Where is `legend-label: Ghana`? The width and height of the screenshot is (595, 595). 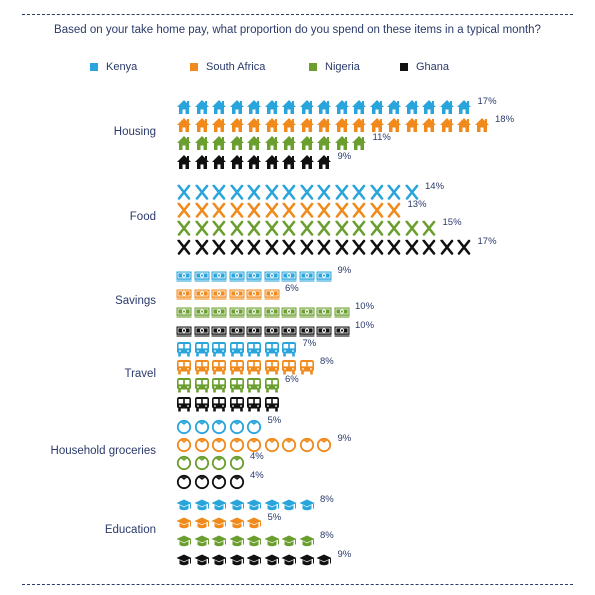
legend-label: Ghana is located at coordinates (433, 67).